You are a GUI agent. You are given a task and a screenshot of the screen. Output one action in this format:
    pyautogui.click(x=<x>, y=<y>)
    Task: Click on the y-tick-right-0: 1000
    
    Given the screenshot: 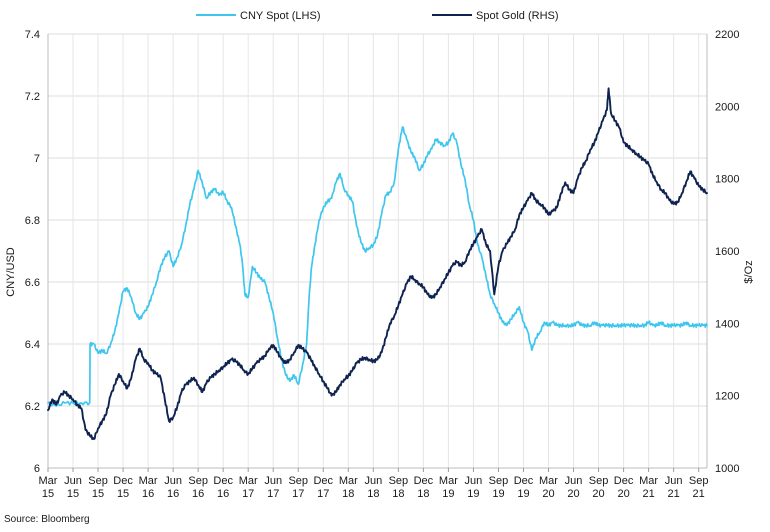 What is the action you would take?
    pyautogui.click(x=727, y=469)
    